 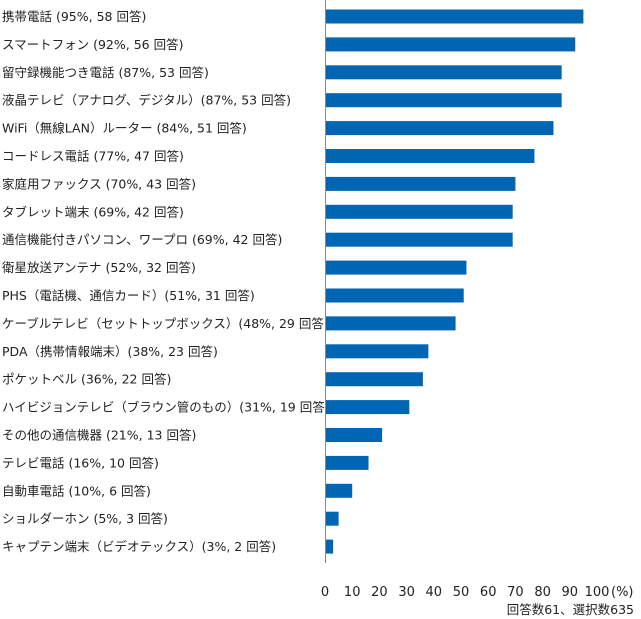 I want to click on category-label: その他の通信機器 (21%, 13 回答), so click(x=99, y=435).